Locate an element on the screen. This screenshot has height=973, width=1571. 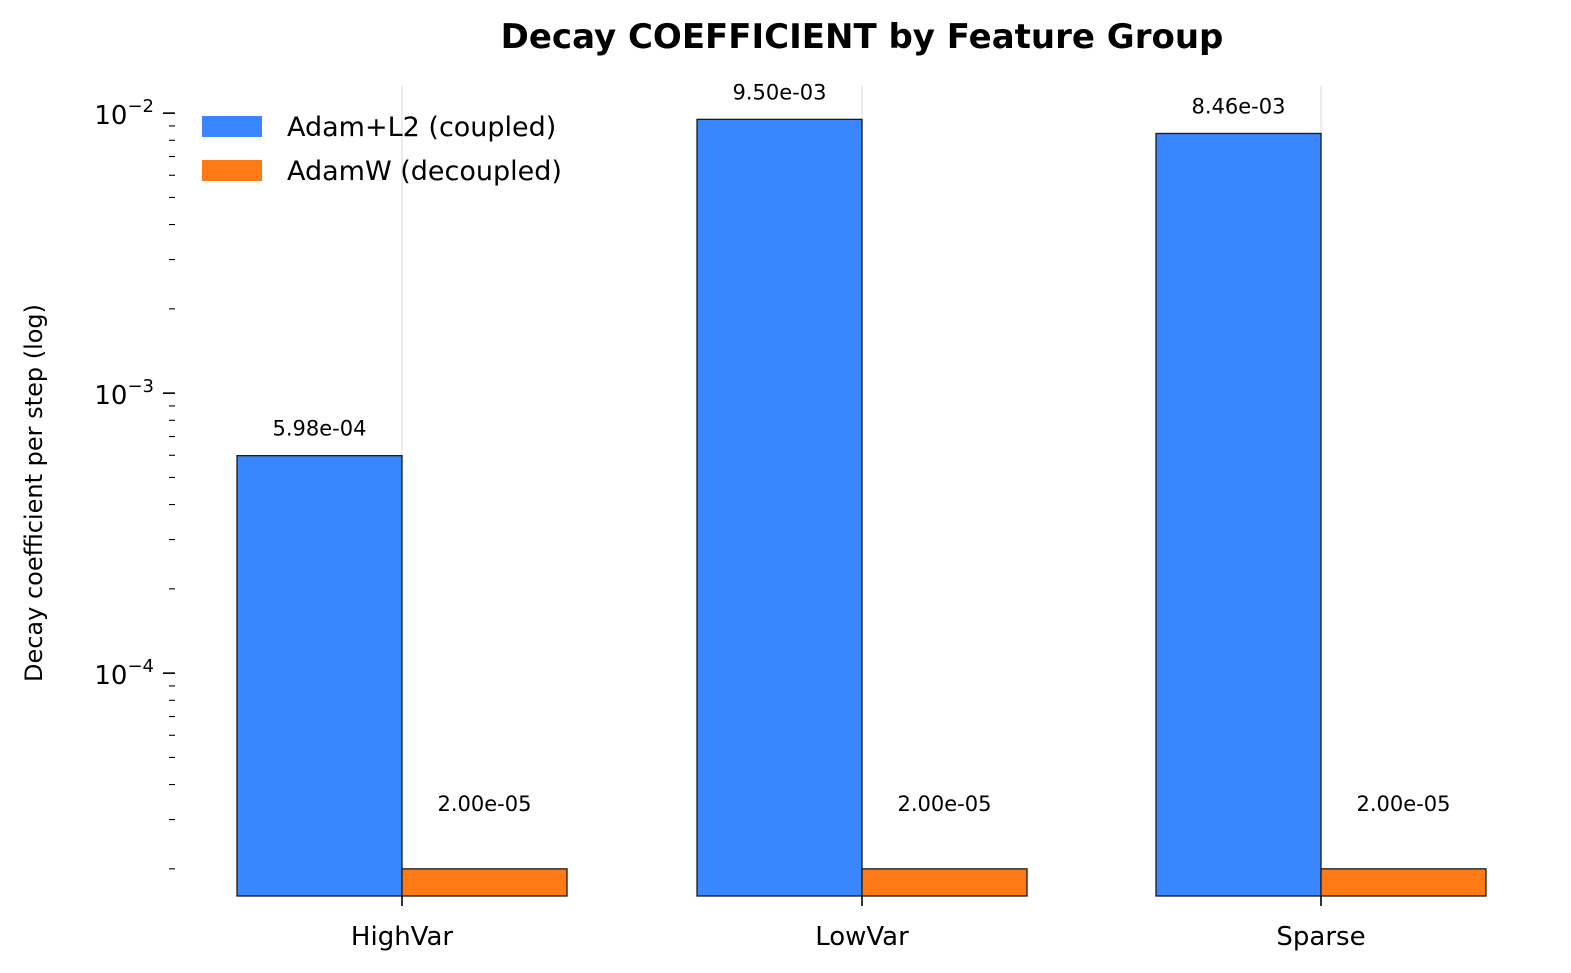
x-axis: HighVar LowVar Sparse is located at coordinates (858, 924).